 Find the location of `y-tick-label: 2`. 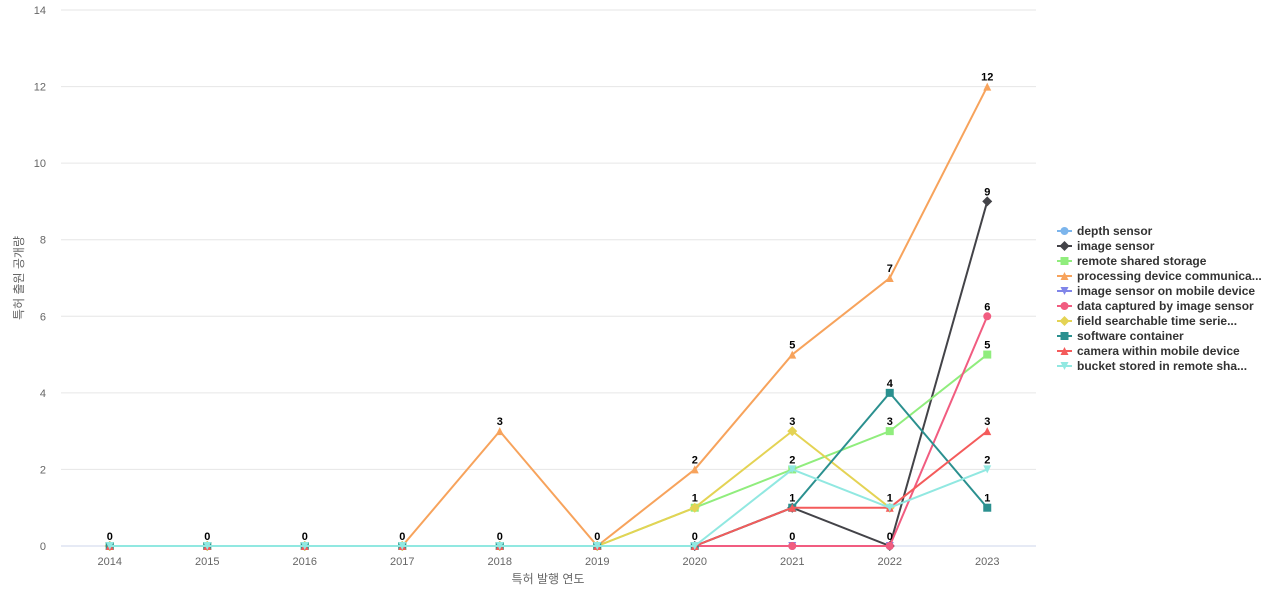

y-tick-label: 2 is located at coordinates (43, 470).